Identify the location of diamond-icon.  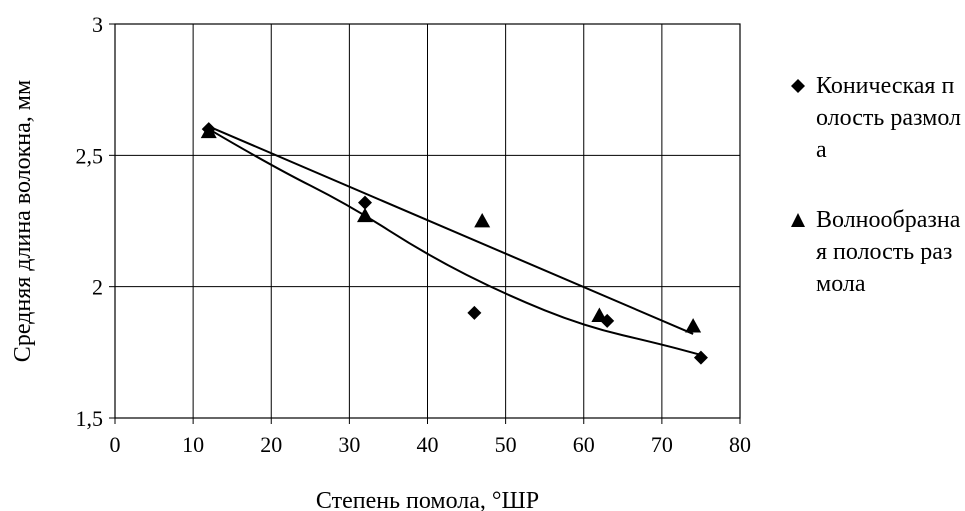
(798, 86).